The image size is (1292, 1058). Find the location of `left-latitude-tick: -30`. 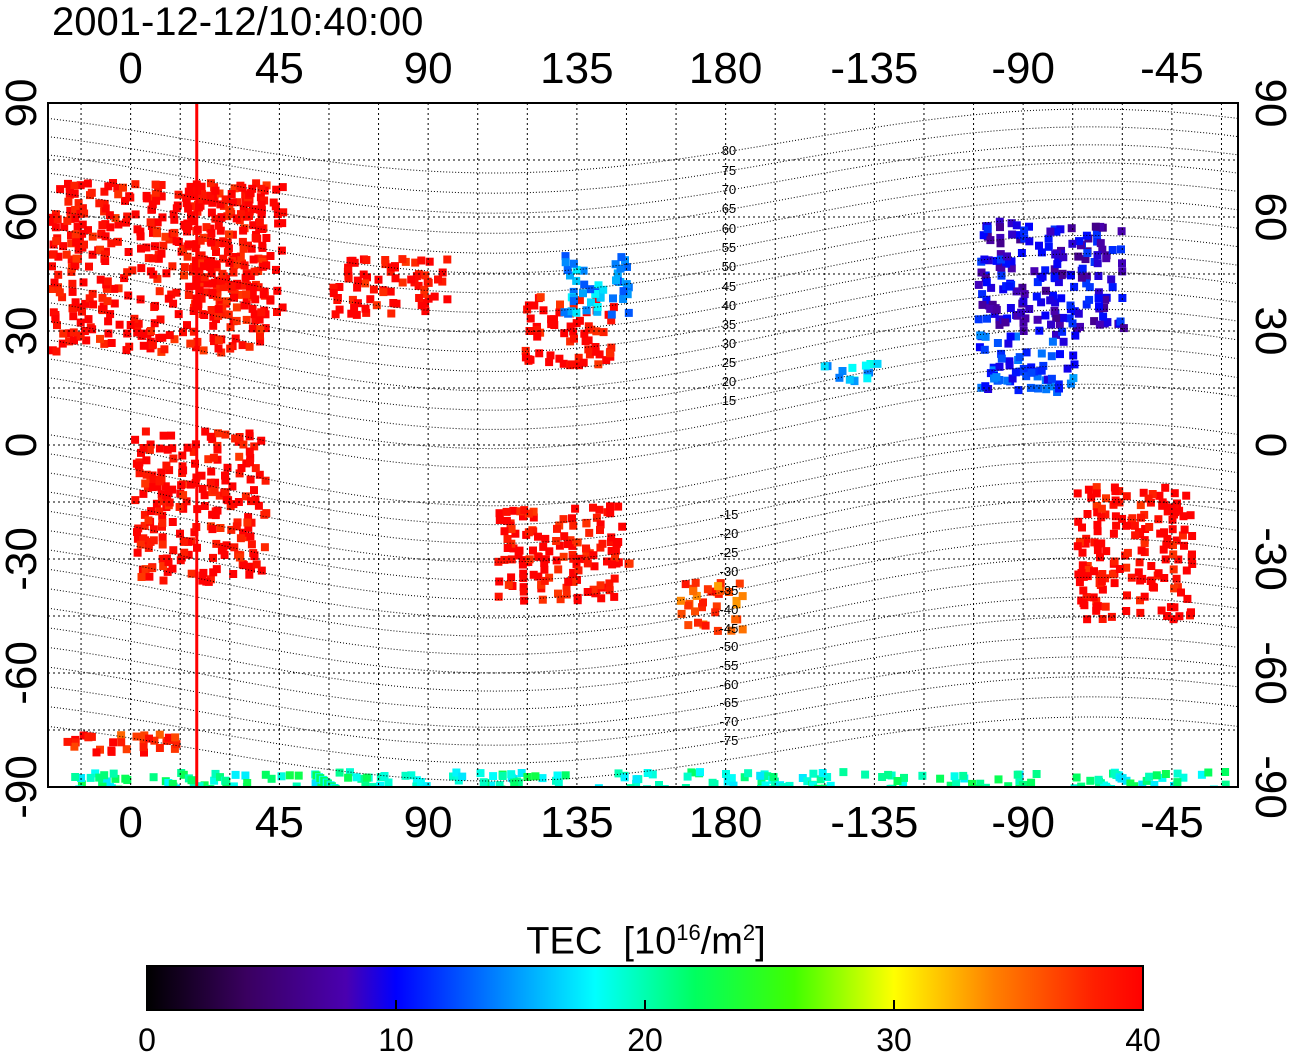

left-latitude-tick: -30 is located at coordinates (23, 559).